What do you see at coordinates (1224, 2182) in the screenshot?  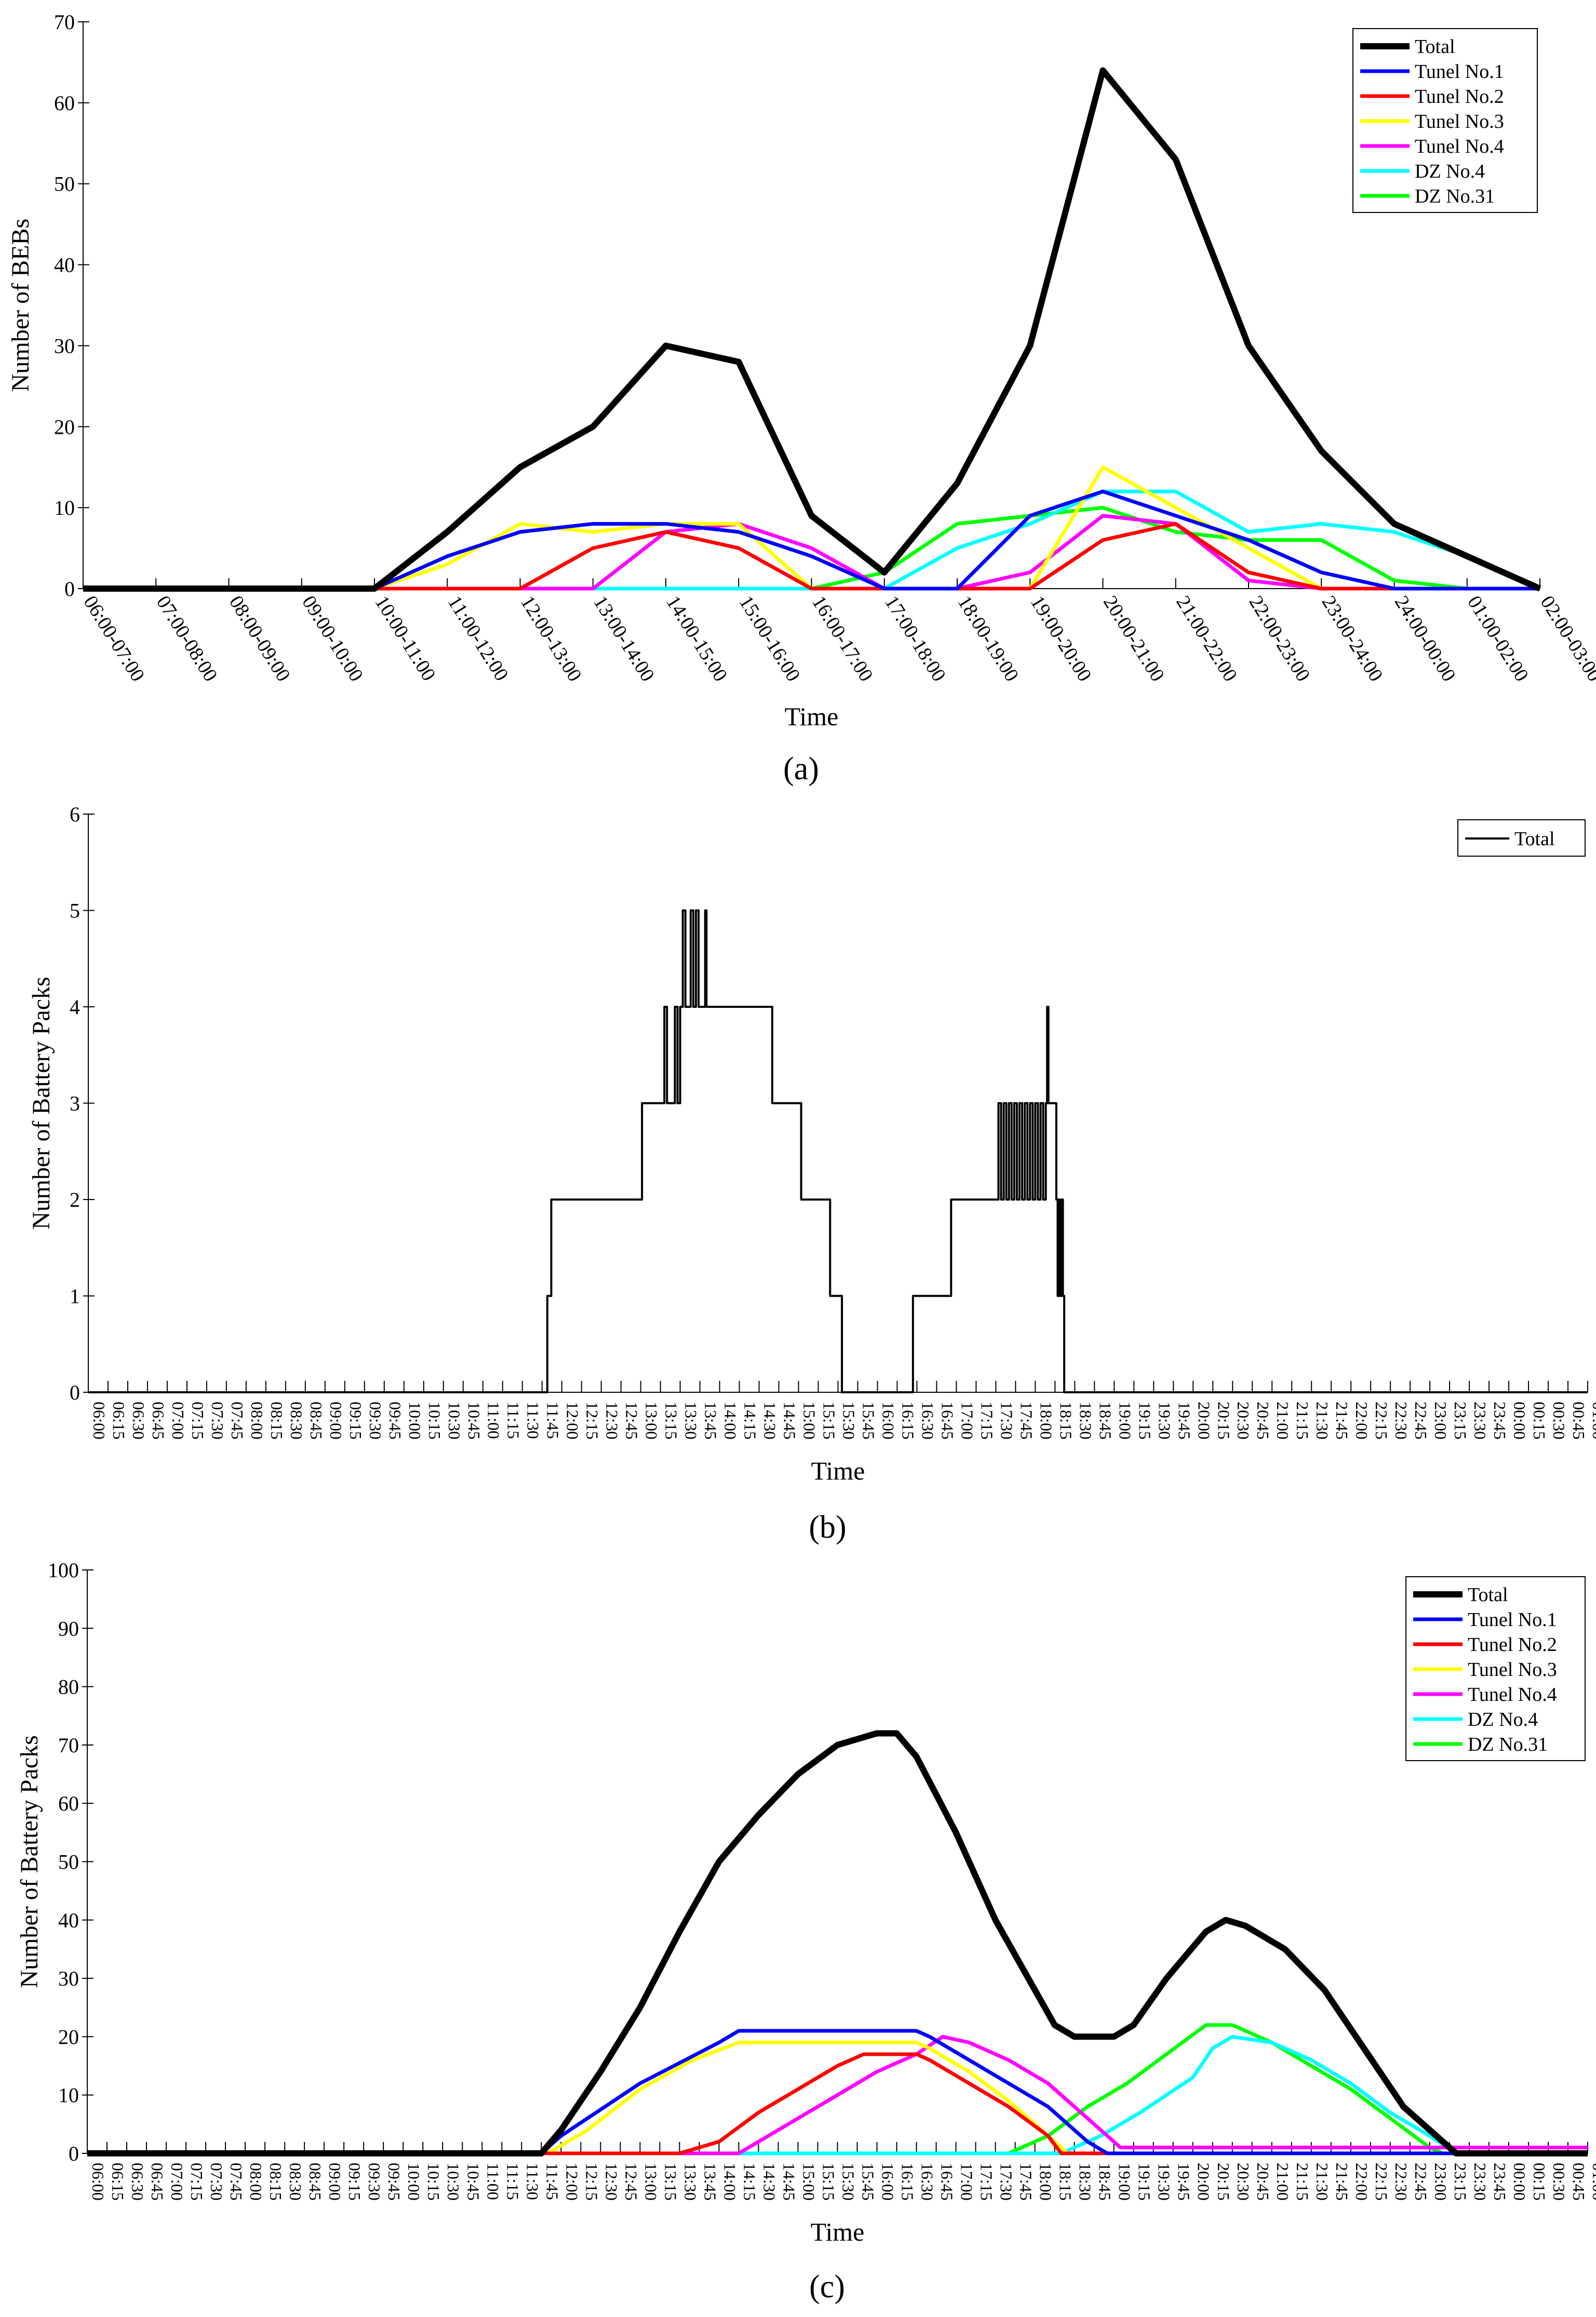 I see `chart-c-x-tick-label: 20:15` at bounding box center [1224, 2182].